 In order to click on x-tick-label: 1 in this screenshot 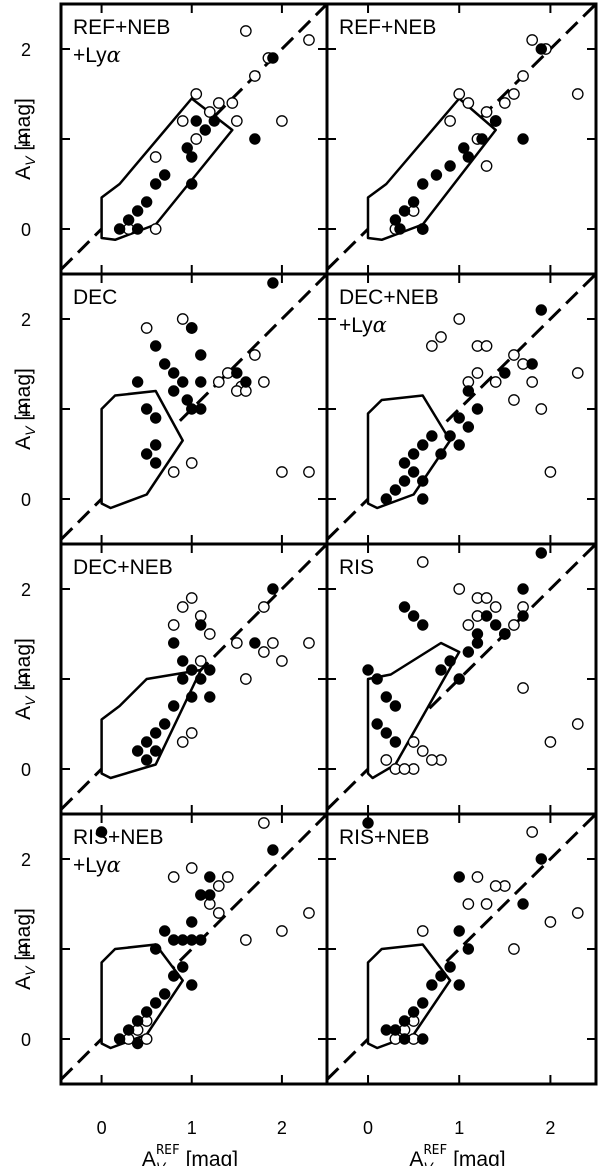, I will do `click(459, 1128)`.